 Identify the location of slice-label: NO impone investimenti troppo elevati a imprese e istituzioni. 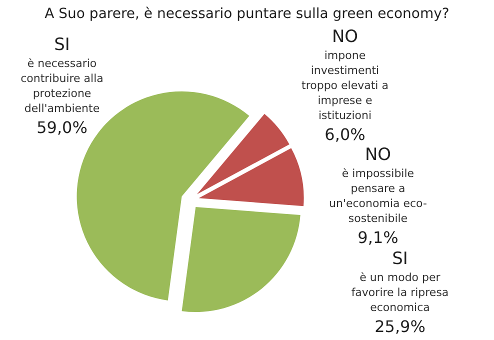
(345, 74).